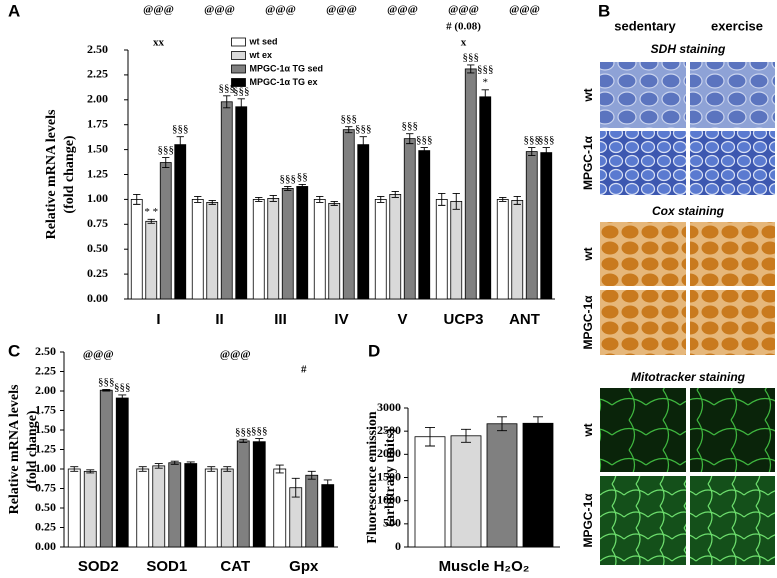 This screenshot has width=777, height=578. What do you see at coordinates (45, 448) in the screenshot?
I see `y-tick-label: 1.25` at bounding box center [45, 448].